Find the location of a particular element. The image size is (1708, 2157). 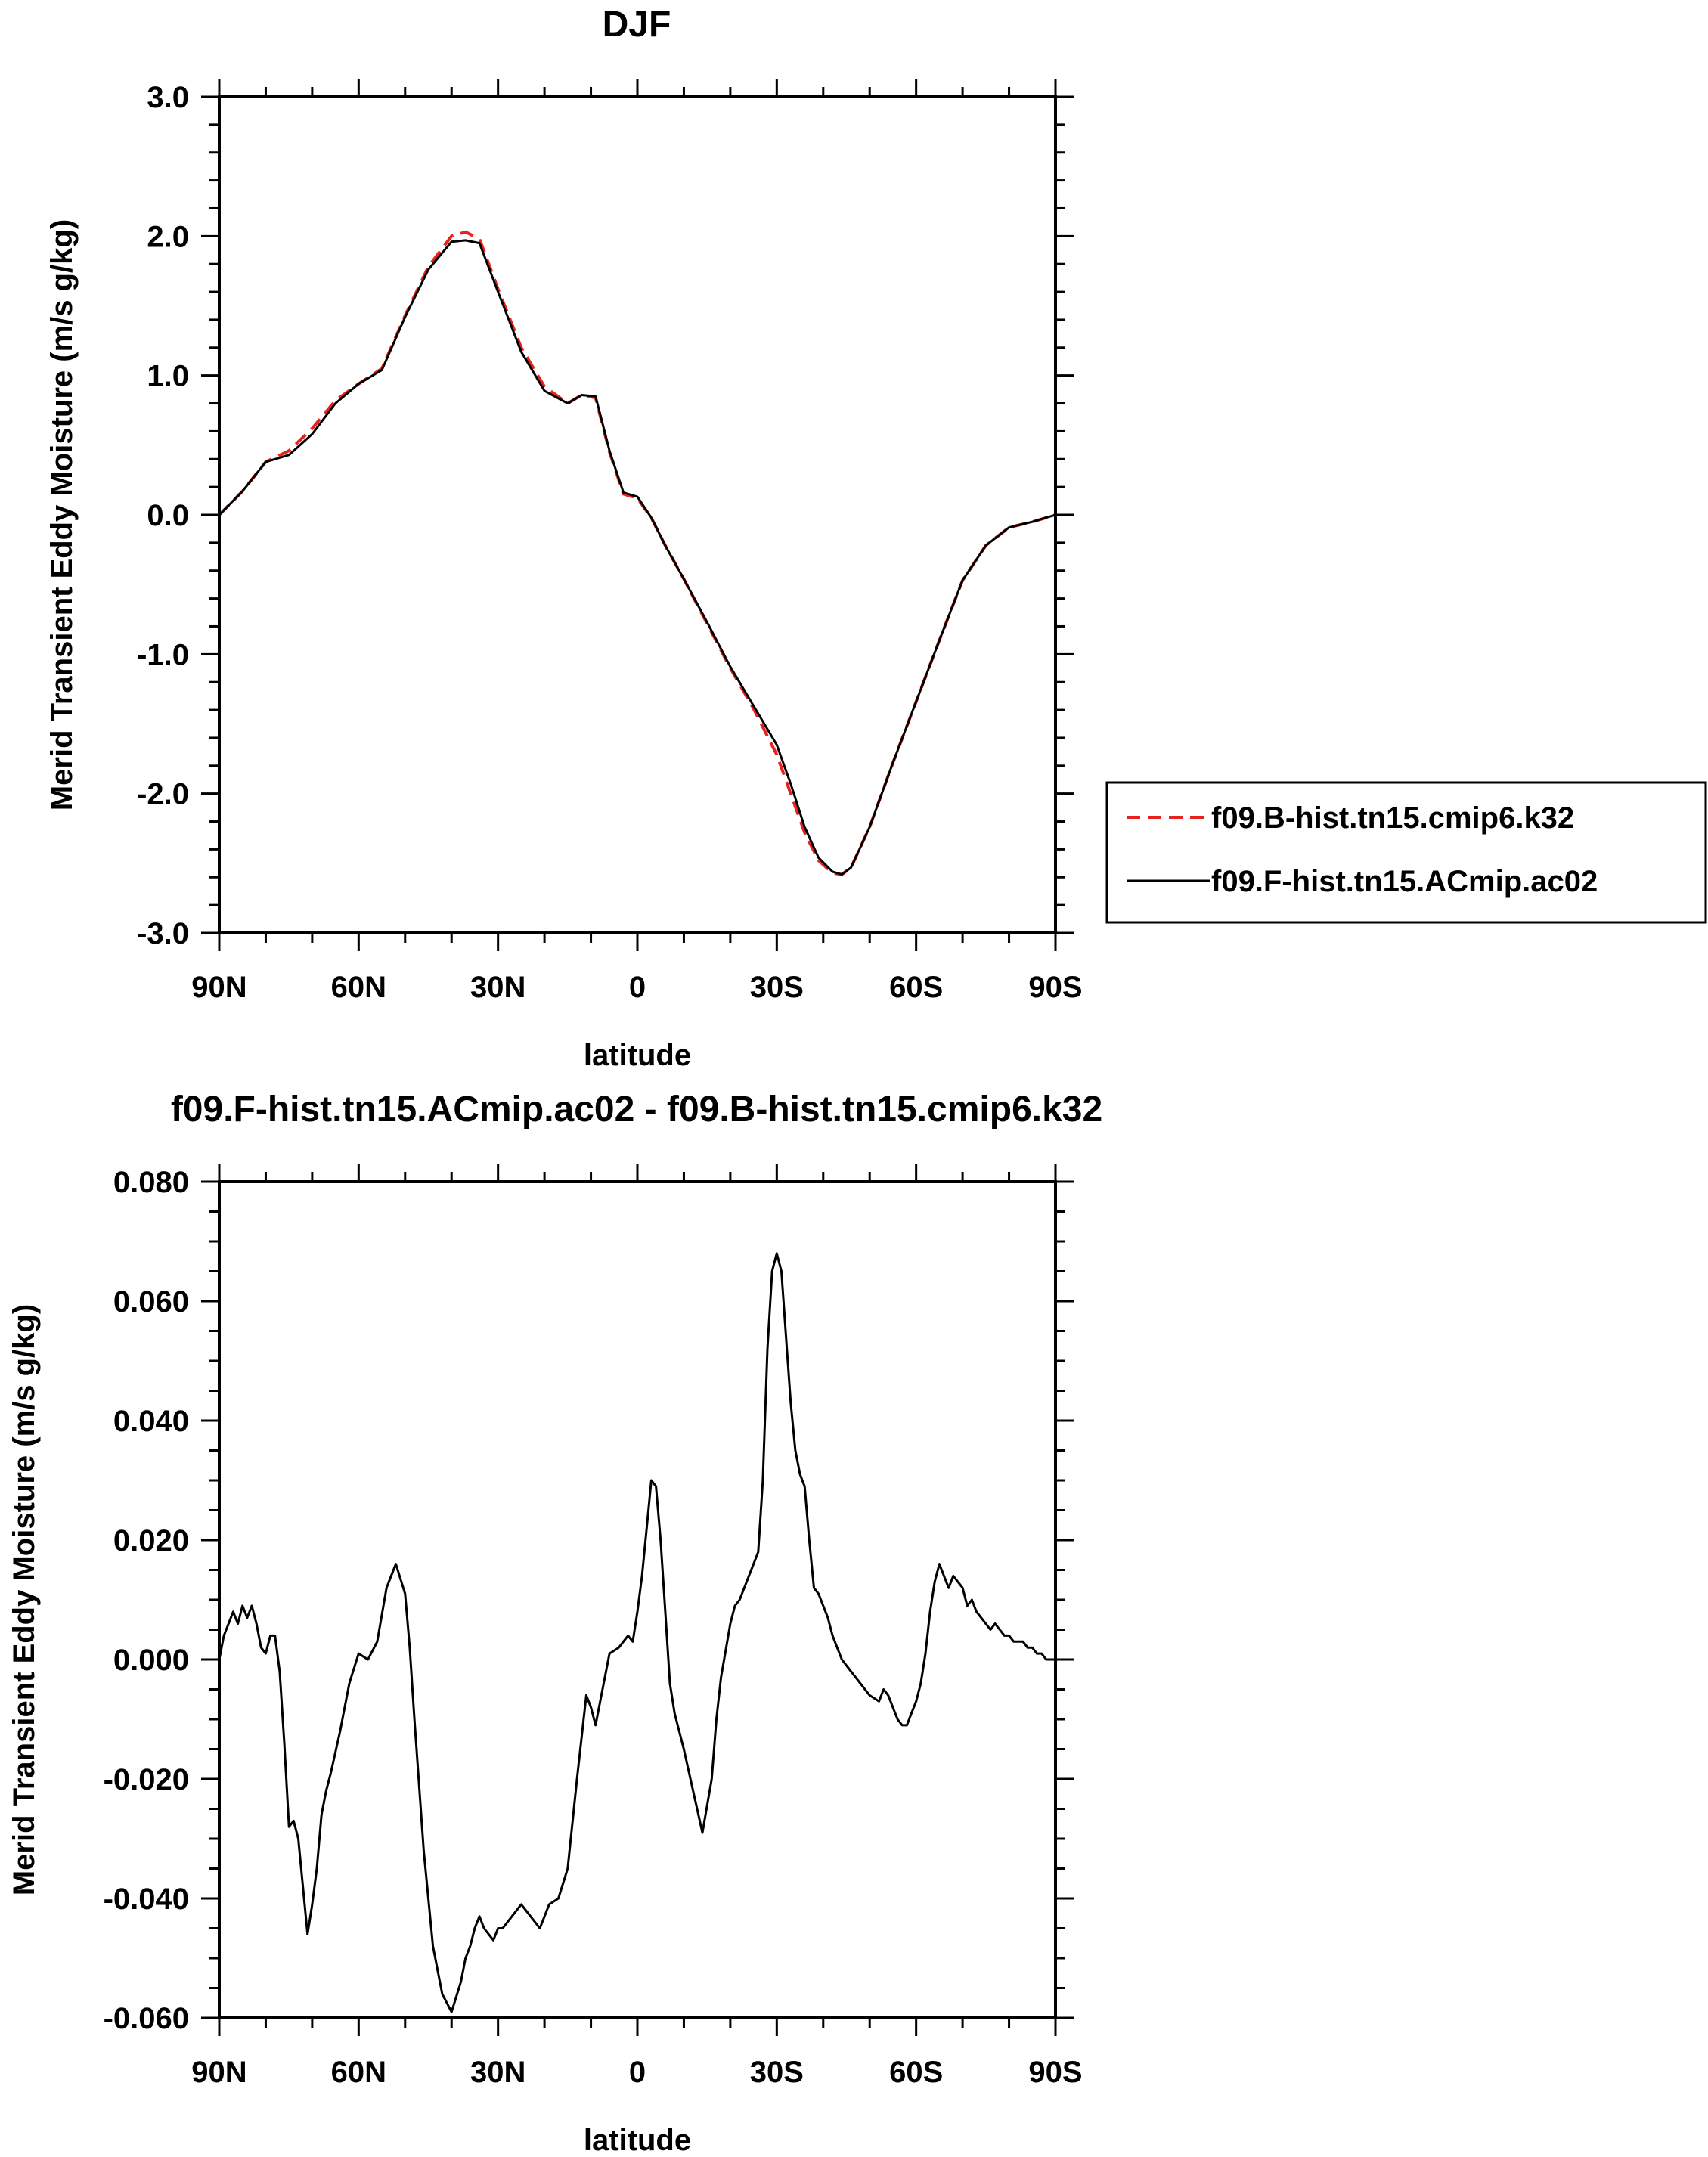

y-tick-label: 0.080 is located at coordinates (151, 1182).